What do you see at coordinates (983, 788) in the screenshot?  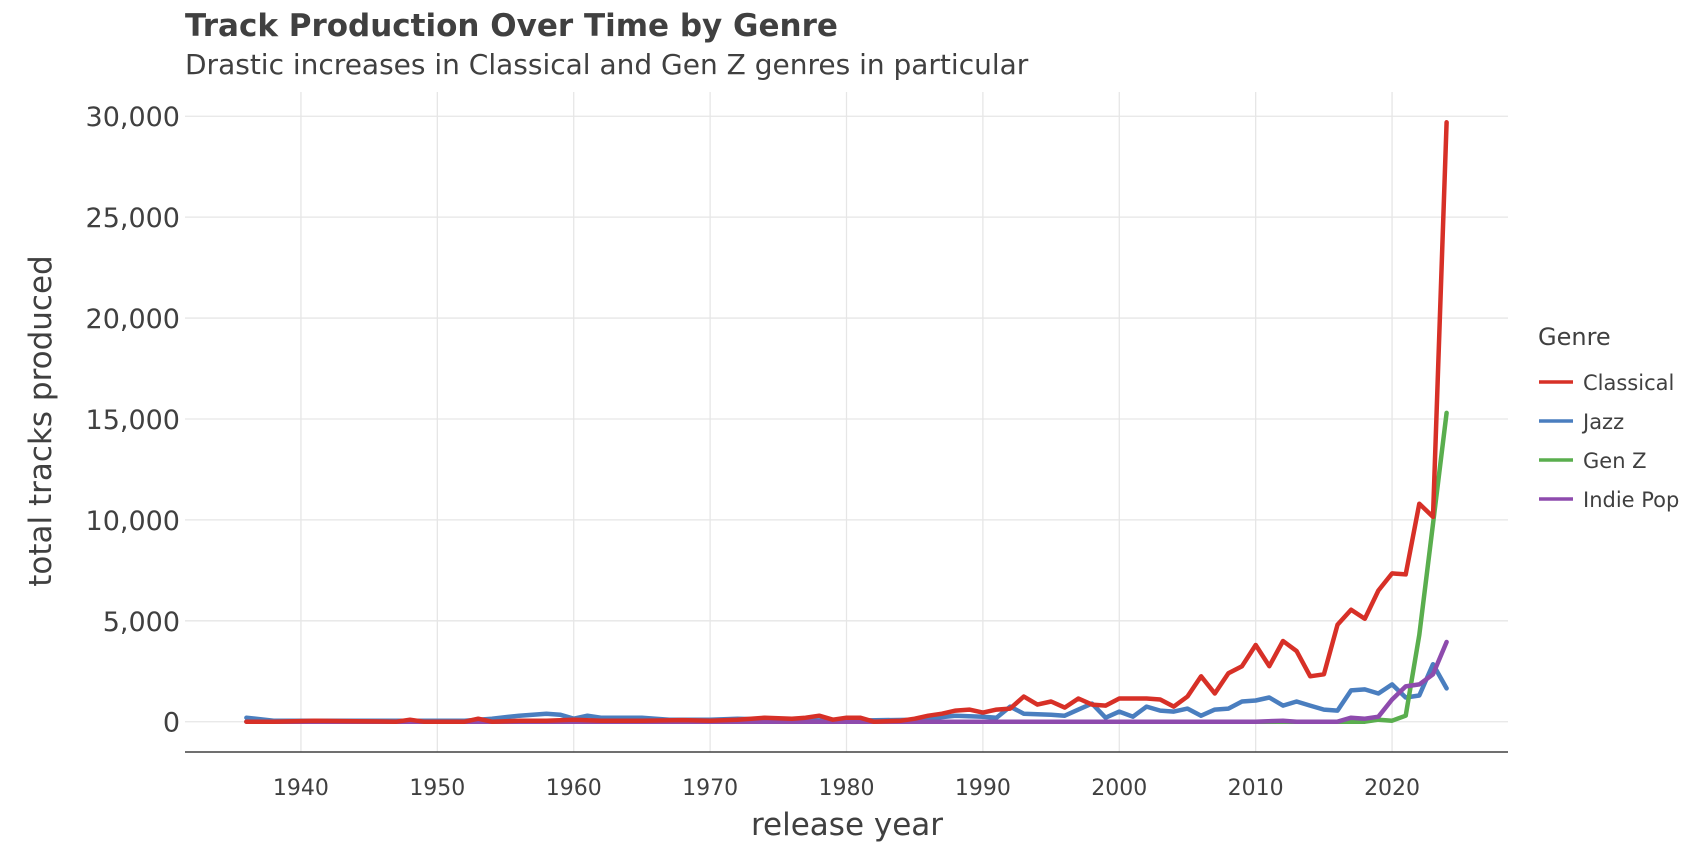 I see `x-tick-label: 1990` at bounding box center [983, 788].